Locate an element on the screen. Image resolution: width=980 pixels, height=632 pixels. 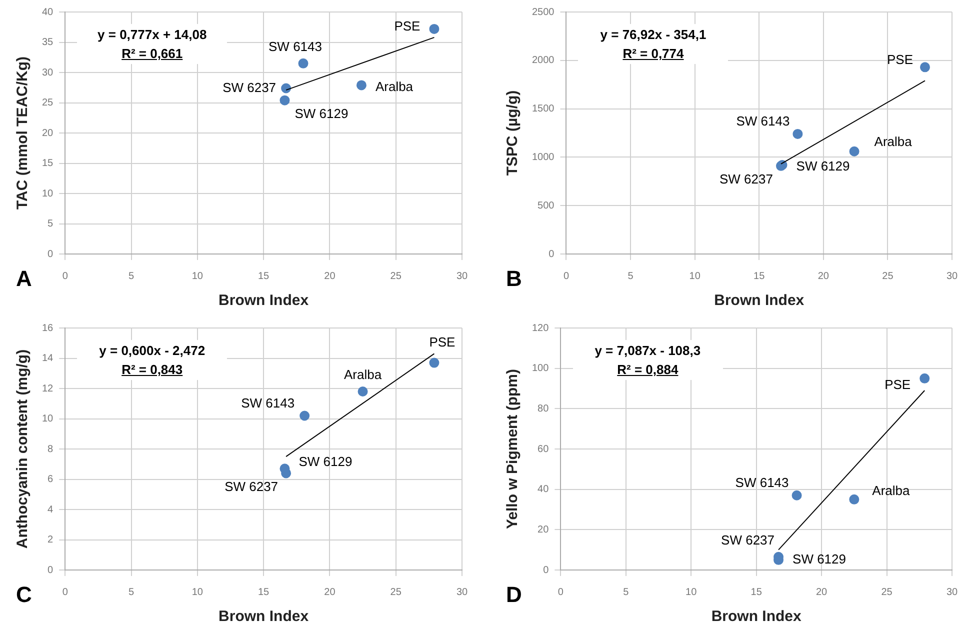
text-box: y = 0,777x + 14,08 R² = 0,661 is located at coordinates (152, 44).